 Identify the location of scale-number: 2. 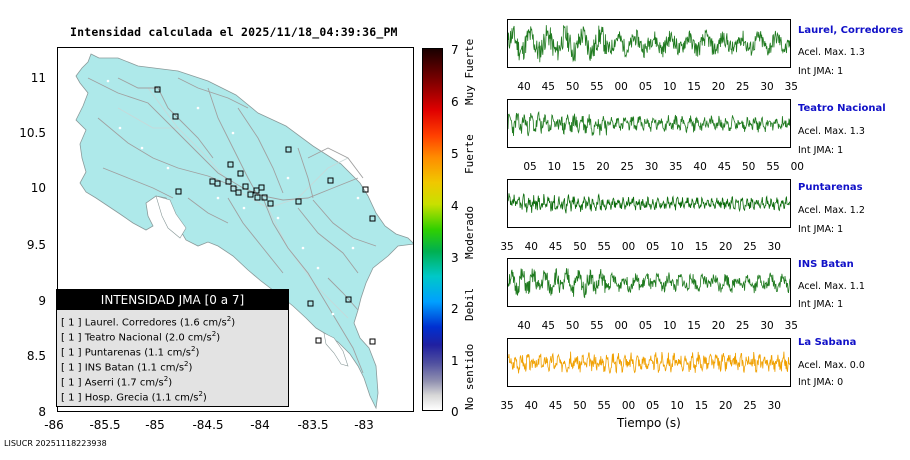
(455, 309).